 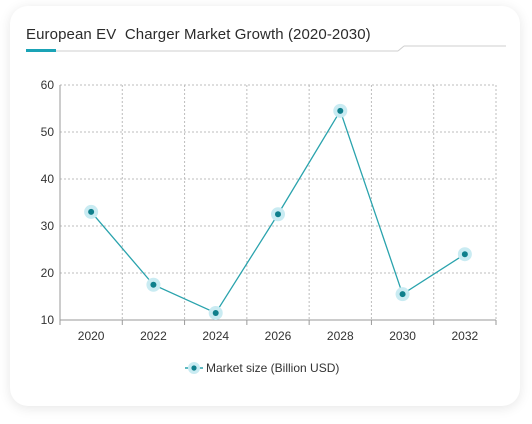 What do you see at coordinates (48, 132) in the screenshot?
I see `y-tick-label: 50` at bounding box center [48, 132].